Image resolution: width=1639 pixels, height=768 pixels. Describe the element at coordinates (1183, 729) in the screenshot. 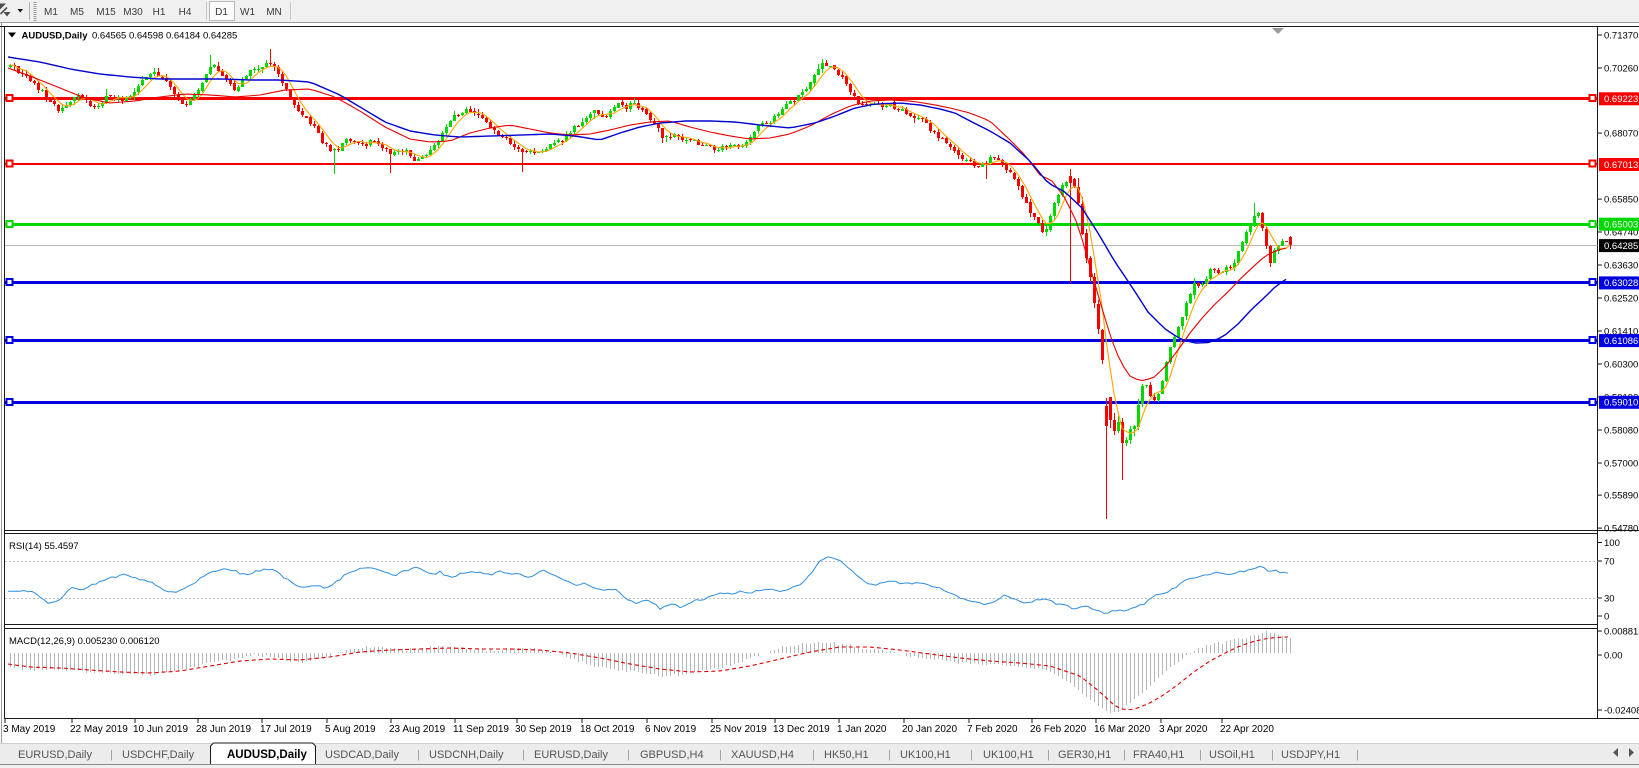

I see `svg-text: 3 Apr 2020` at that location.